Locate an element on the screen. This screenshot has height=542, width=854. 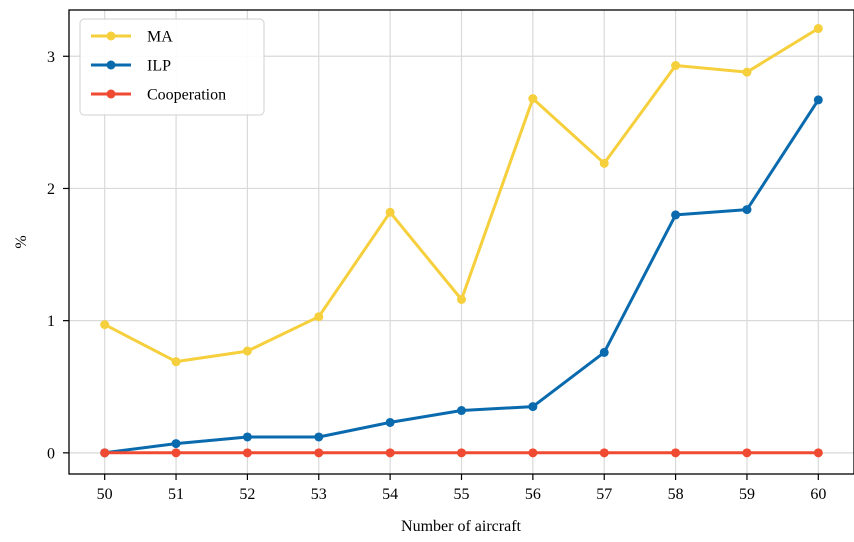
x-tick-label: 58 is located at coordinates (676, 494).